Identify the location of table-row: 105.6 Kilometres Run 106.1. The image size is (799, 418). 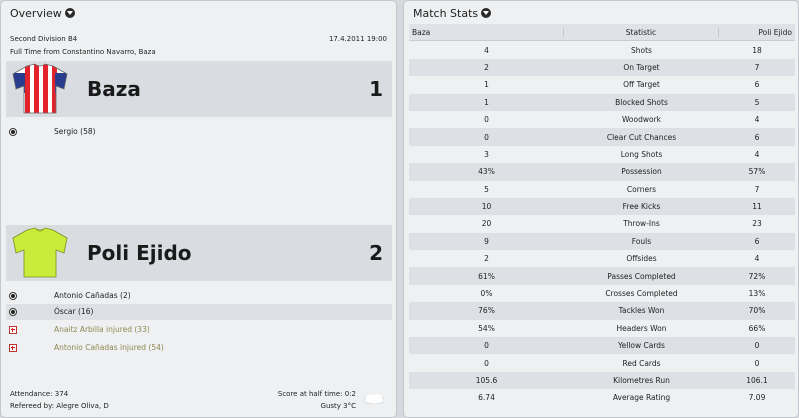
(602, 380).